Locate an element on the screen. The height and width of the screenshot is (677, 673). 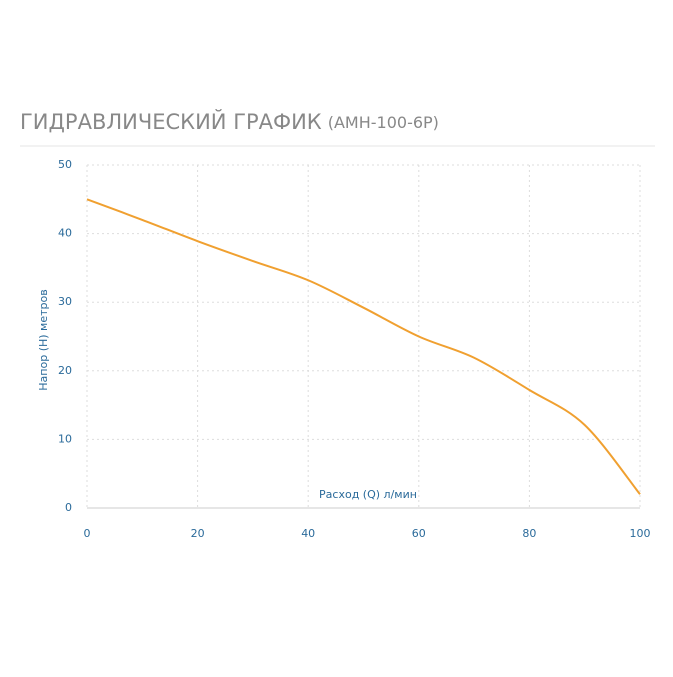
x-tick-label: 0 is located at coordinates (87, 533).